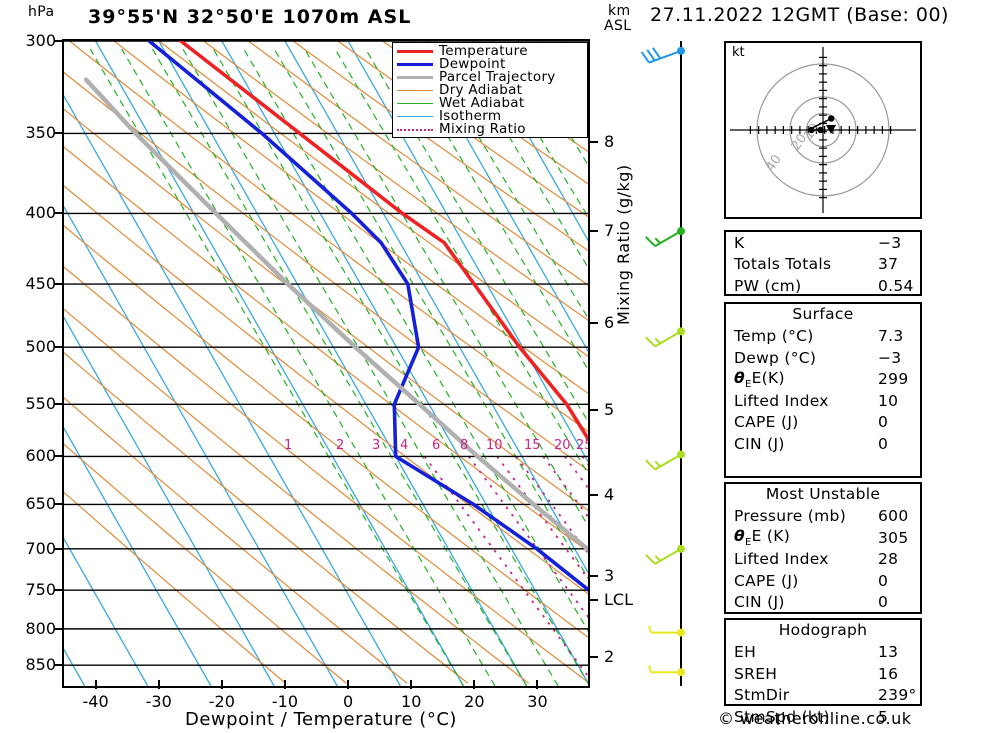 Image resolution: width=1000 pixels, height=733 pixels. What do you see at coordinates (284, 684) in the screenshot?
I see `temperature-tick-mark--10` at bounding box center [284, 684].